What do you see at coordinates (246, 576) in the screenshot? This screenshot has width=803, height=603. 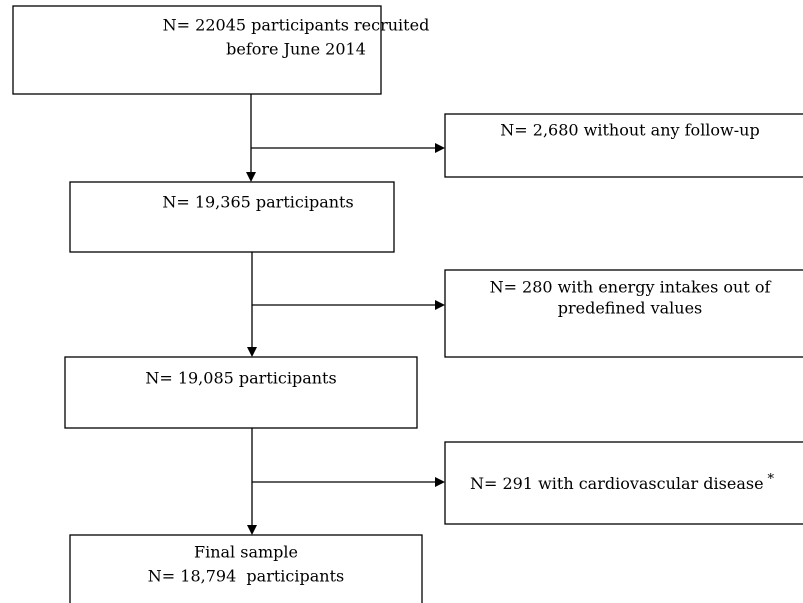 I see `box-text: N= 18,794 participants` at bounding box center [246, 576].